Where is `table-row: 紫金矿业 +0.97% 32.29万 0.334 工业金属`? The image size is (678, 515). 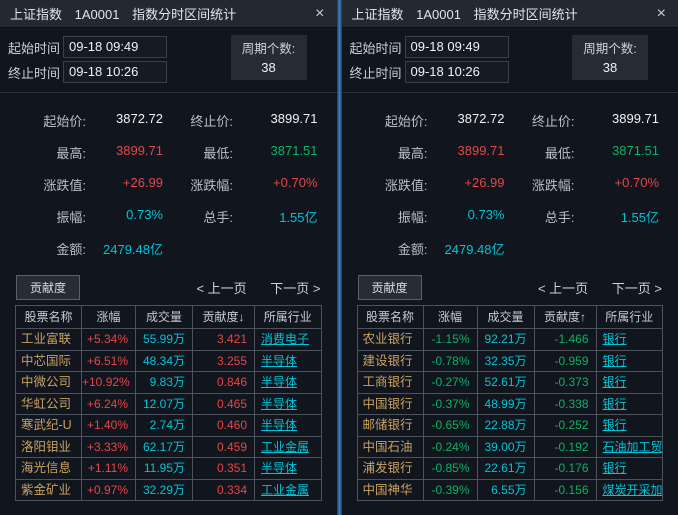 table-row: 紫金矿业 +0.97% 32.29万 0.334 工业金属 is located at coordinates (168, 490).